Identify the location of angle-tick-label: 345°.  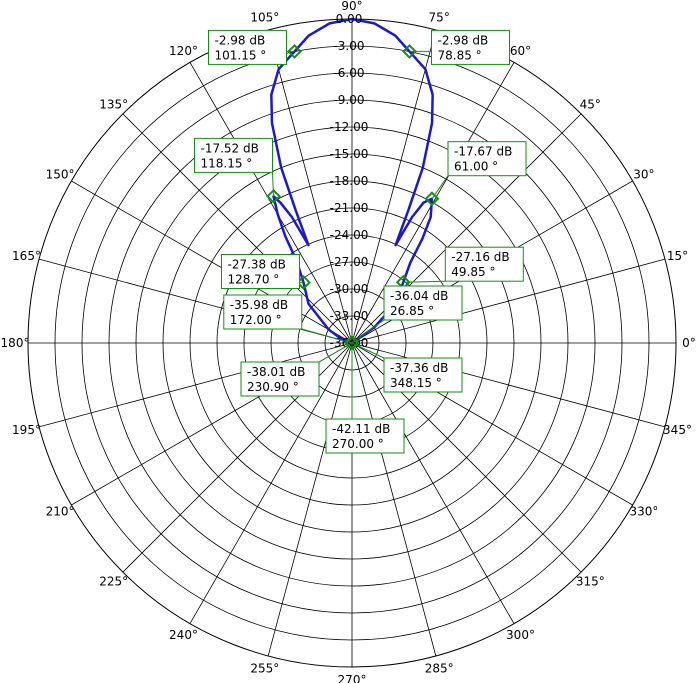
(677, 430).